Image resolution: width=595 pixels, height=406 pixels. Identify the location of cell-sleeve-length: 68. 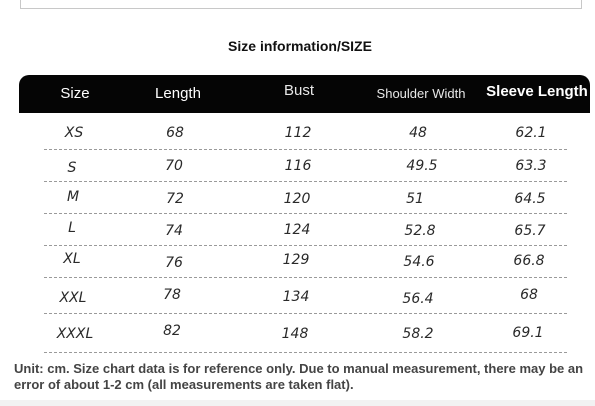
(529, 295).